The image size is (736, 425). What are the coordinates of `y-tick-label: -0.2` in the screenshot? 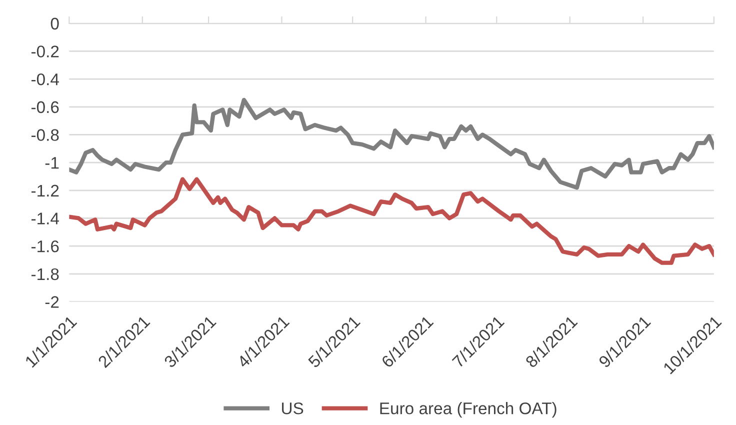 It's located at (45, 52).